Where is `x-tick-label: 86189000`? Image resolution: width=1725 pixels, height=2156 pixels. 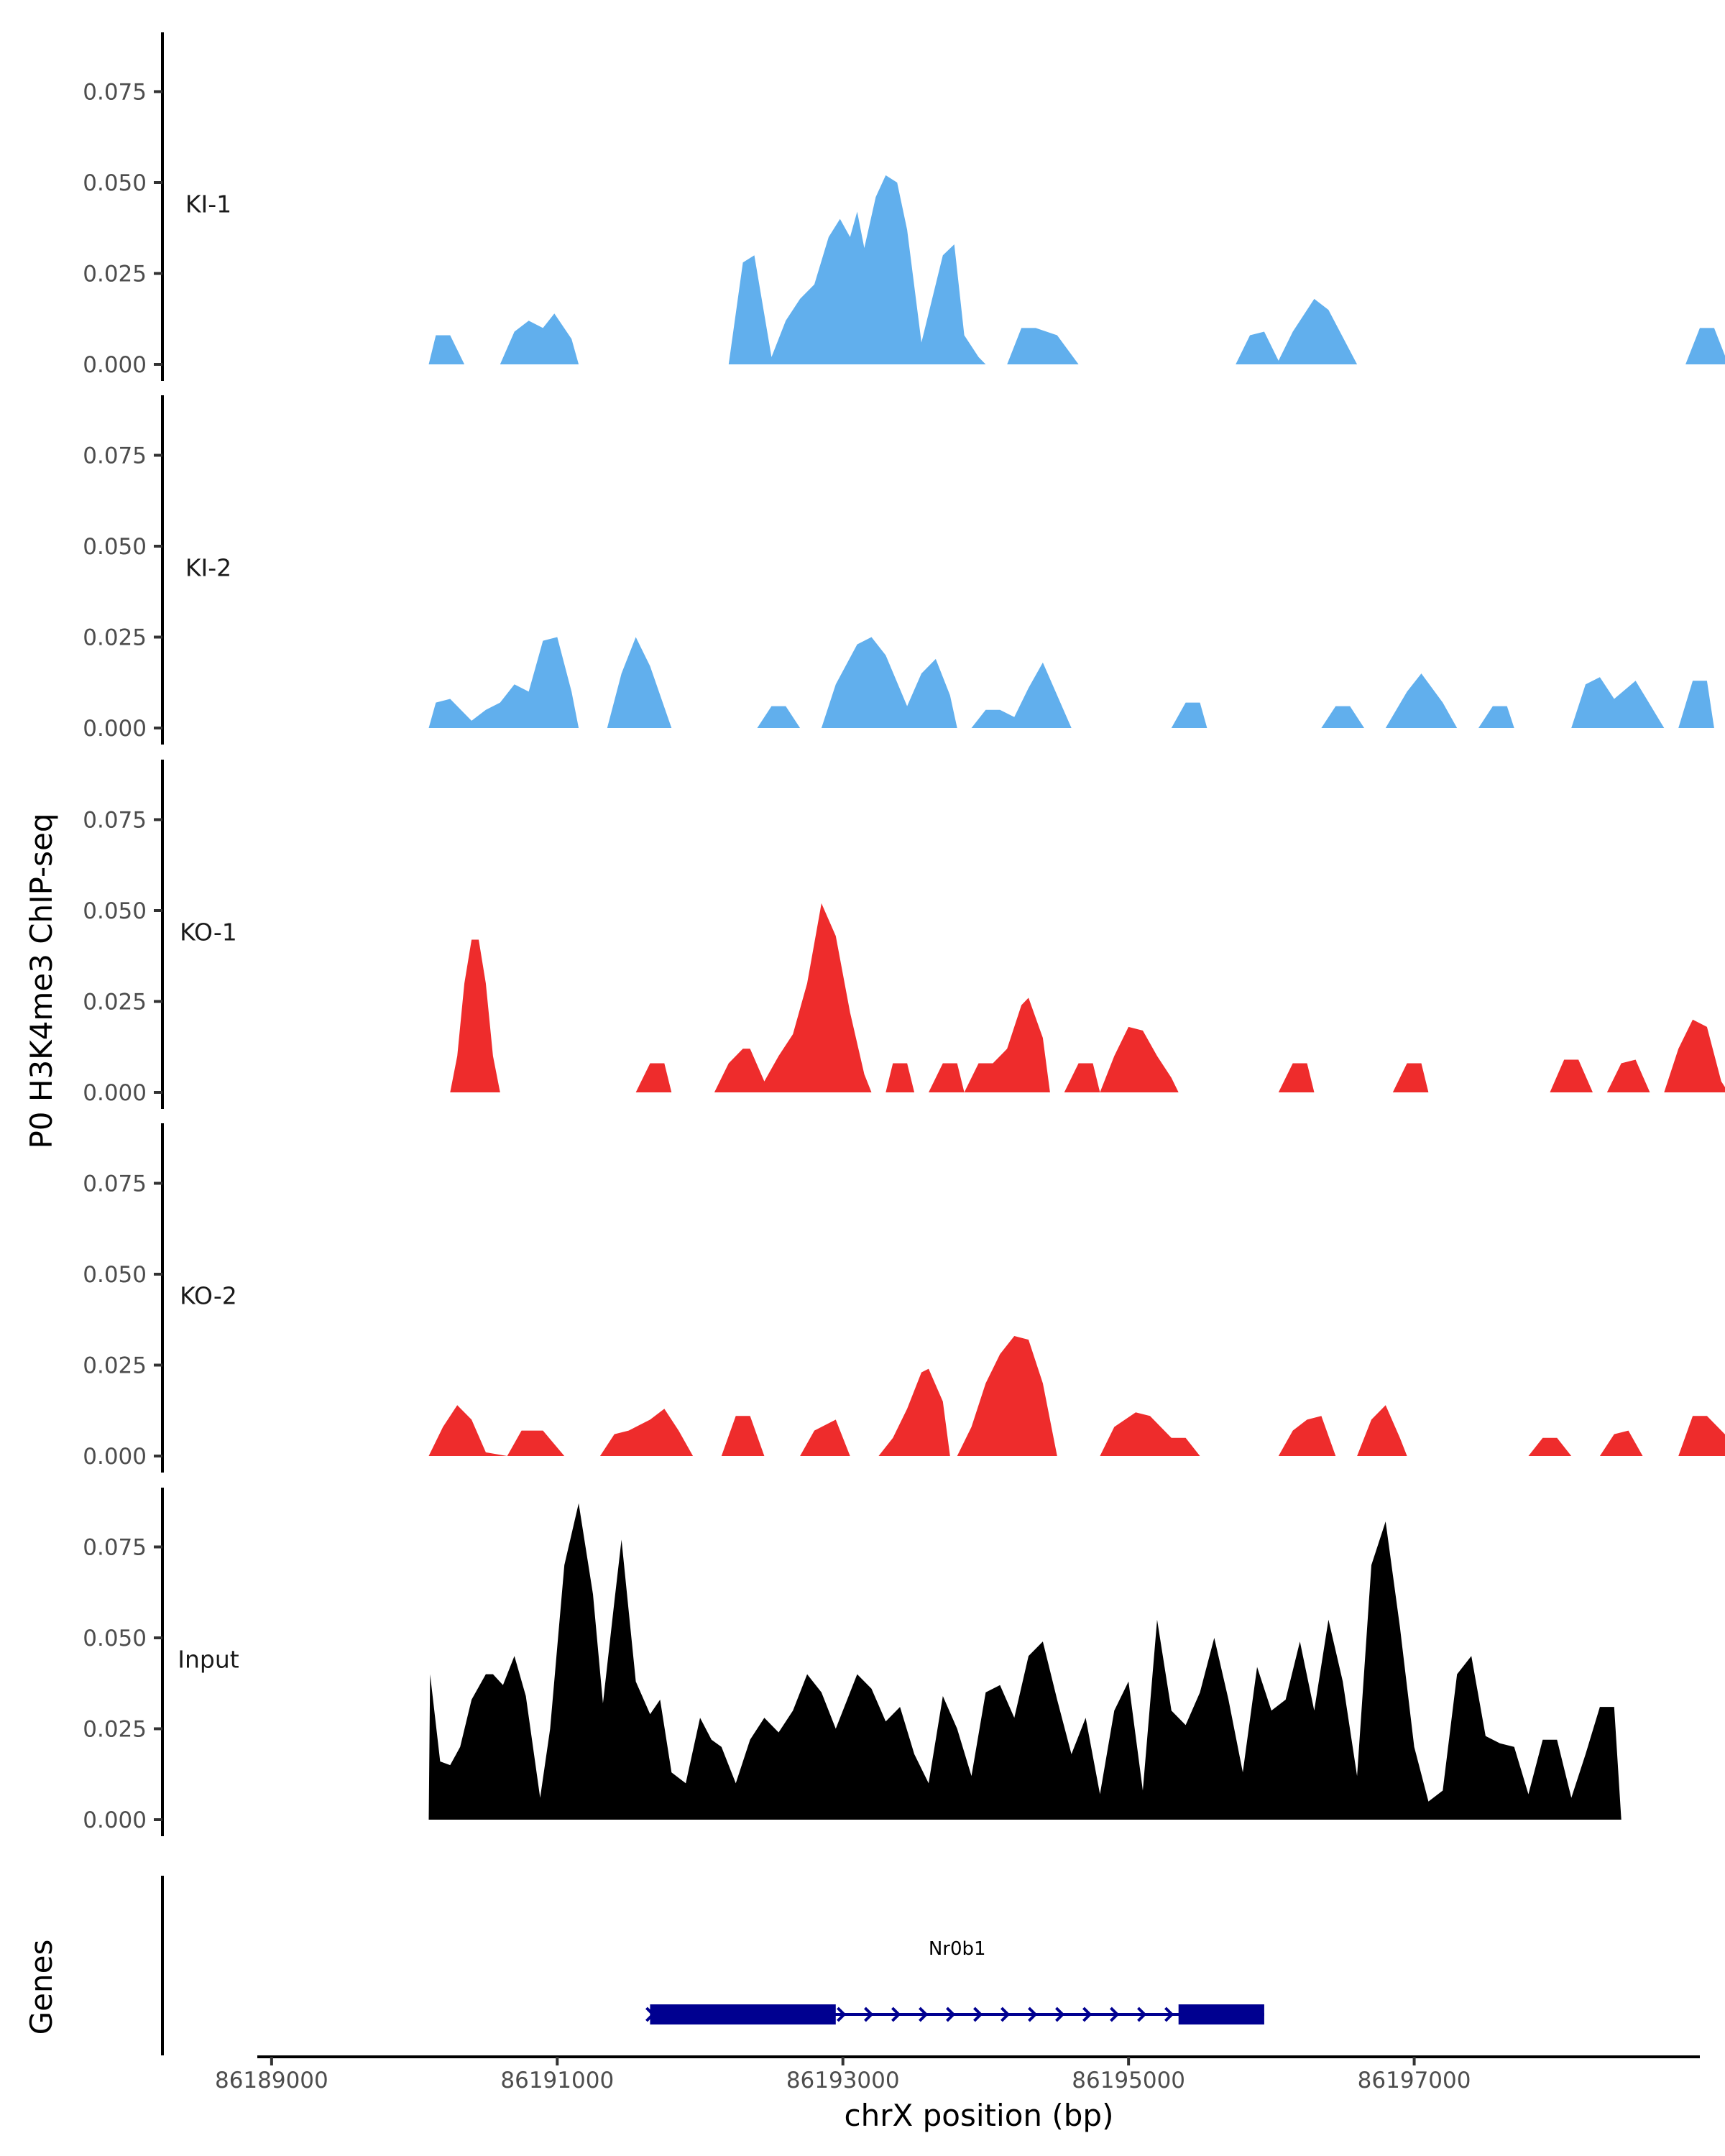 x-tick-label: 86189000 is located at coordinates (271, 2080).